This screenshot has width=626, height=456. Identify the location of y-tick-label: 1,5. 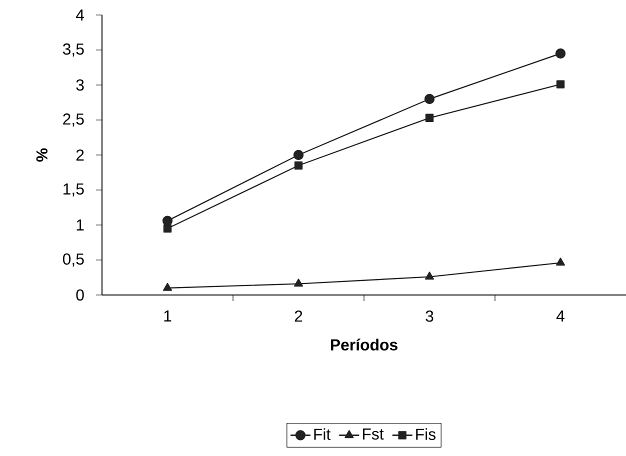
(74, 189).